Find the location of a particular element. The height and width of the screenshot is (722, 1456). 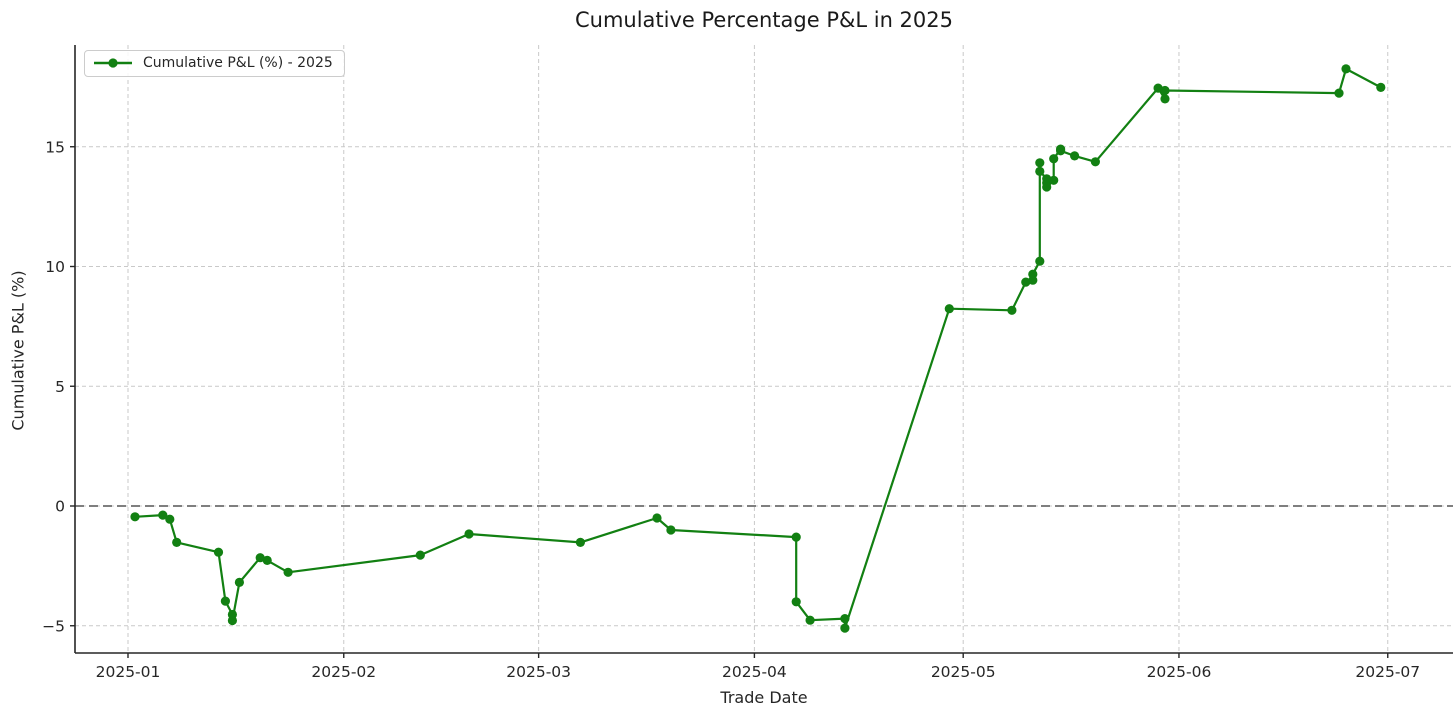

y-tick-label: 10 is located at coordinates (55, 267).